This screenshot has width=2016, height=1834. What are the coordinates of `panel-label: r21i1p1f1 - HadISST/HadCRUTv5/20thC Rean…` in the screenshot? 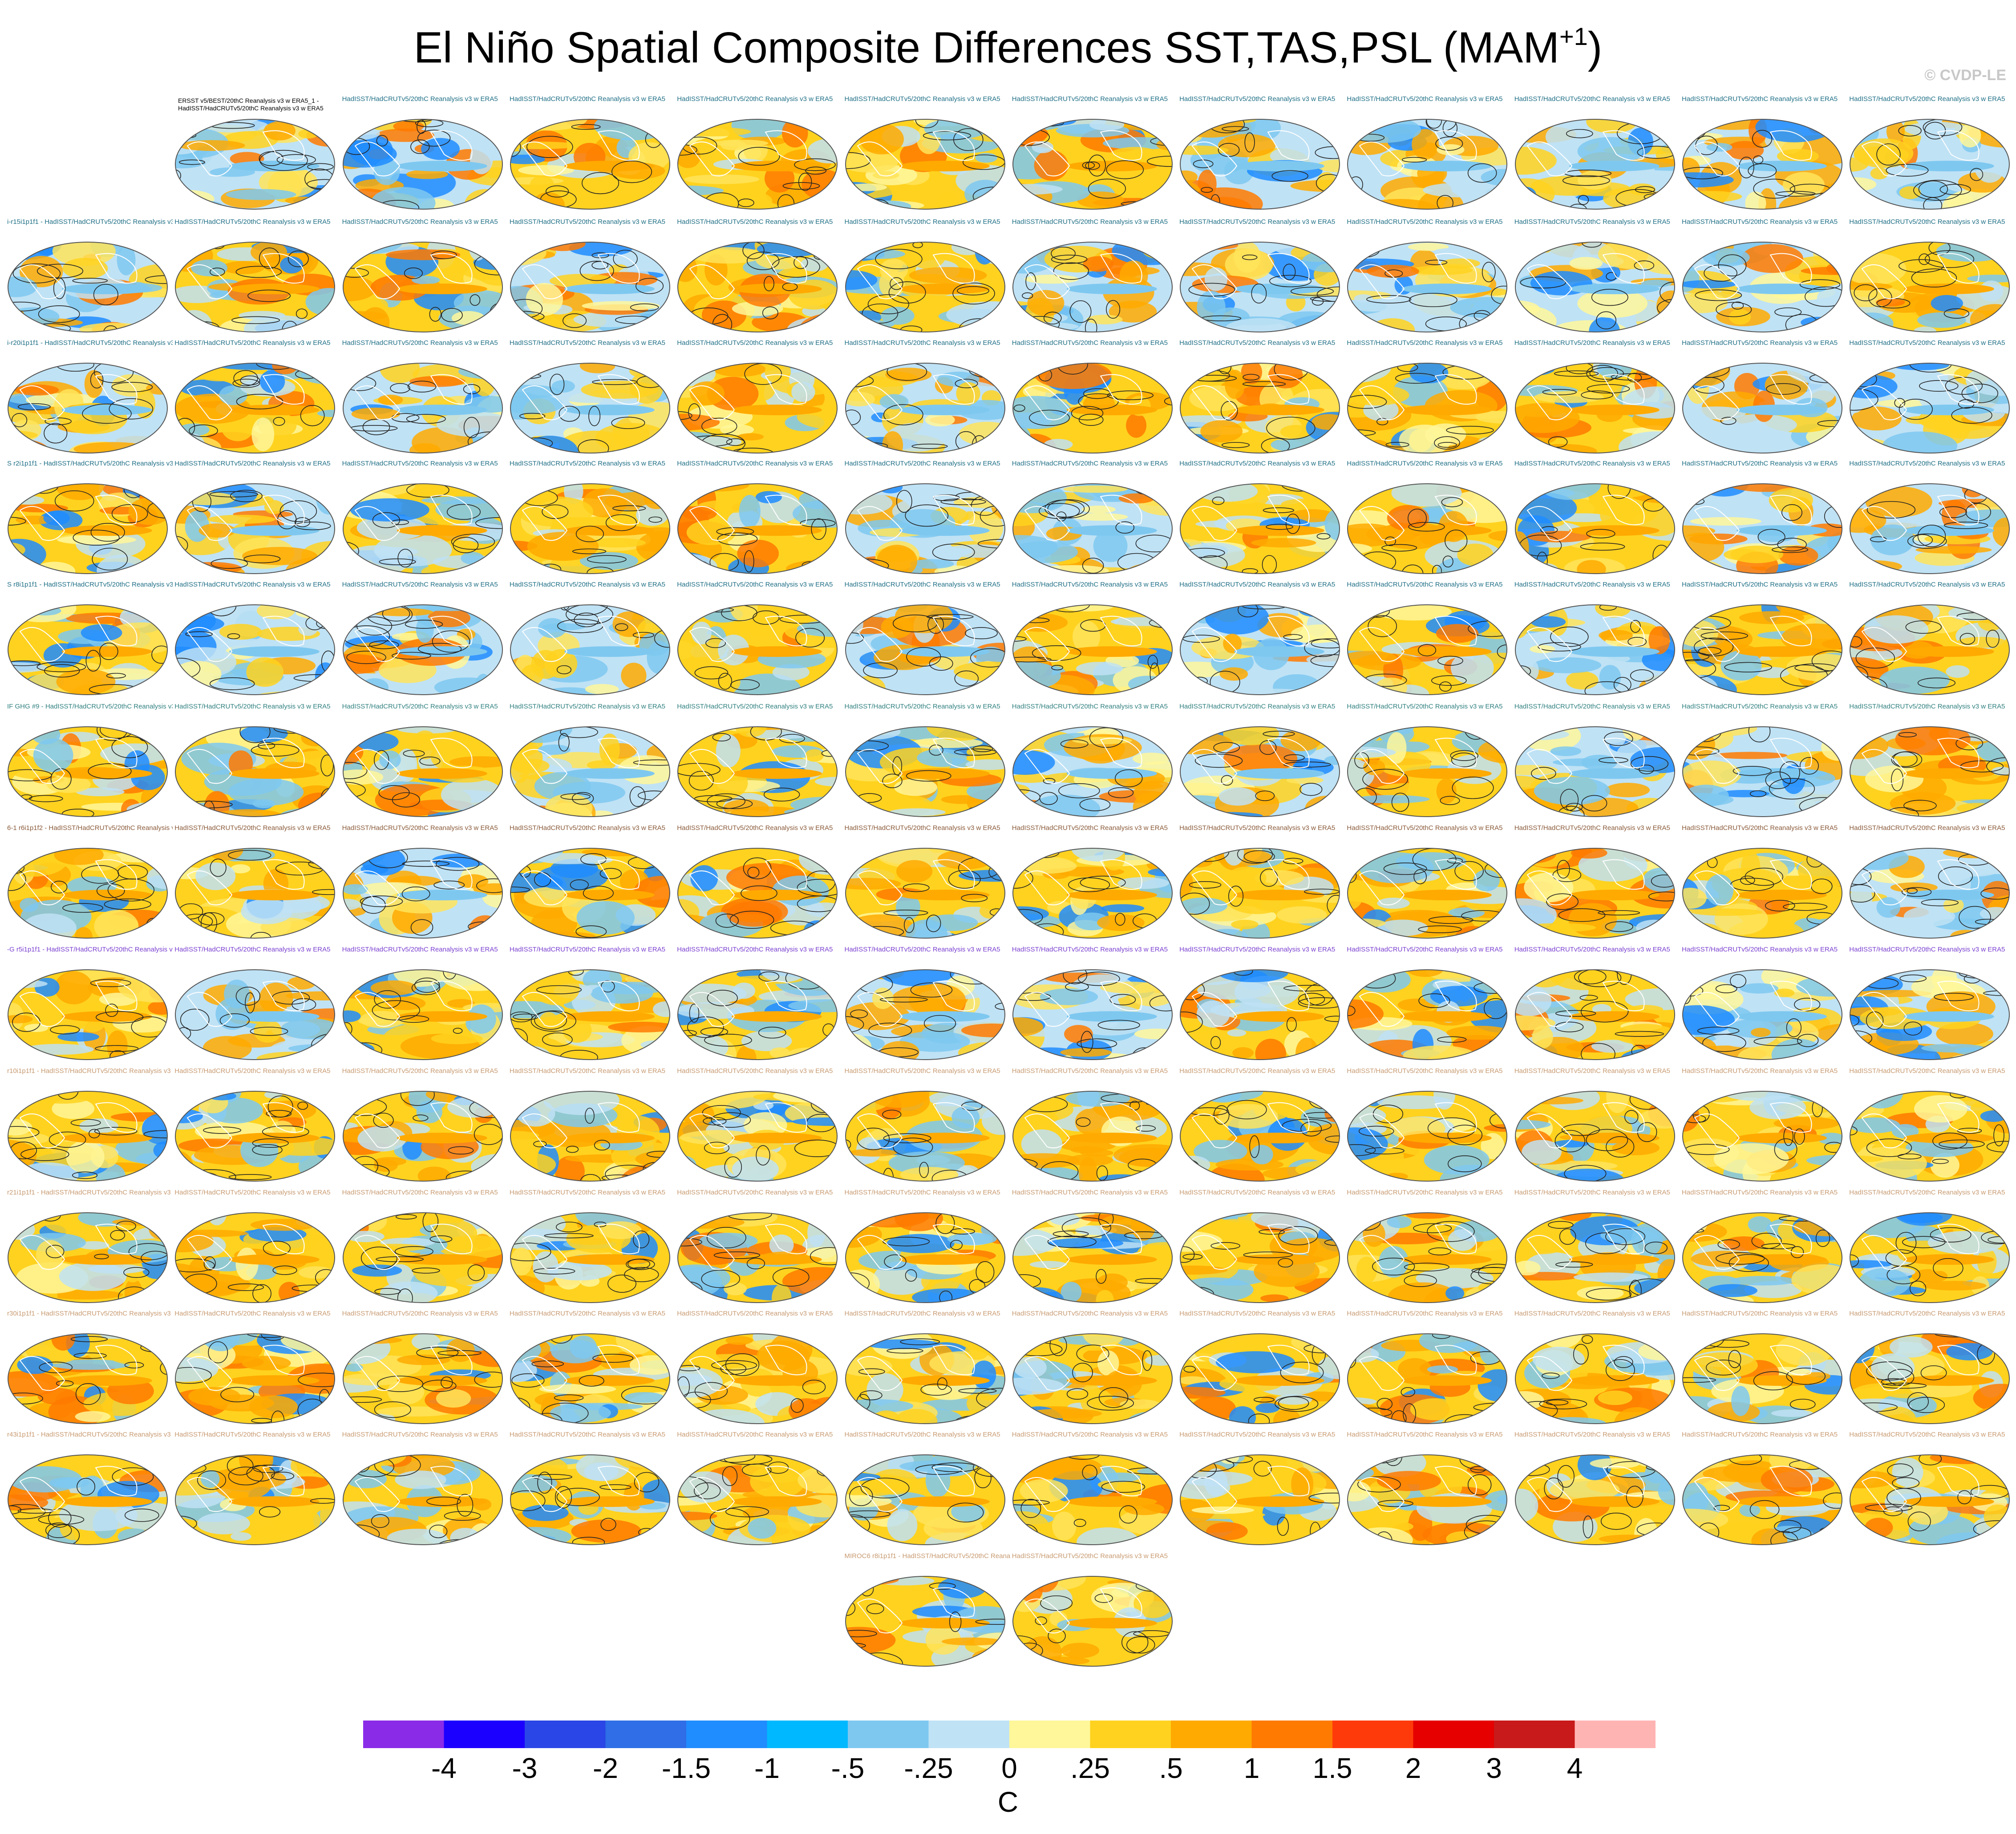 It's located at (90, 1192).